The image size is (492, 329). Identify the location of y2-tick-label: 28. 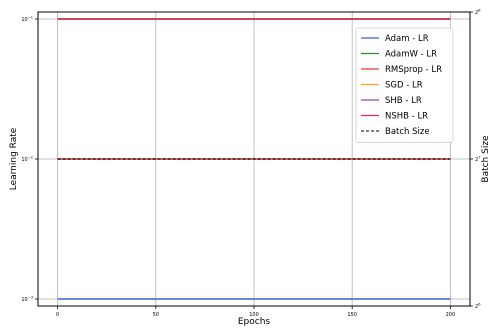
(478, 13).